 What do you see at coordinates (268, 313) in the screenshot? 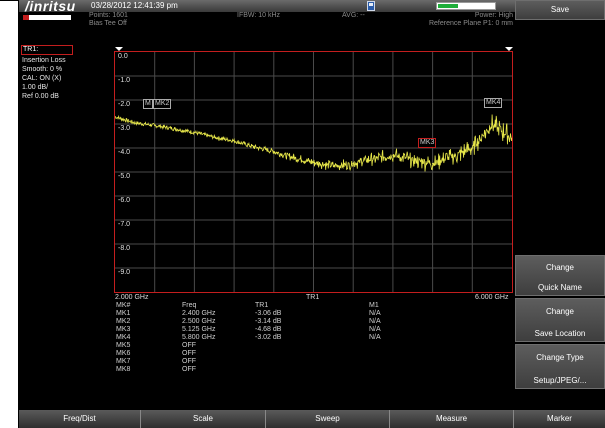
I see `marker-table-cell: -3.06 dB` at bounding box center [268, 313].